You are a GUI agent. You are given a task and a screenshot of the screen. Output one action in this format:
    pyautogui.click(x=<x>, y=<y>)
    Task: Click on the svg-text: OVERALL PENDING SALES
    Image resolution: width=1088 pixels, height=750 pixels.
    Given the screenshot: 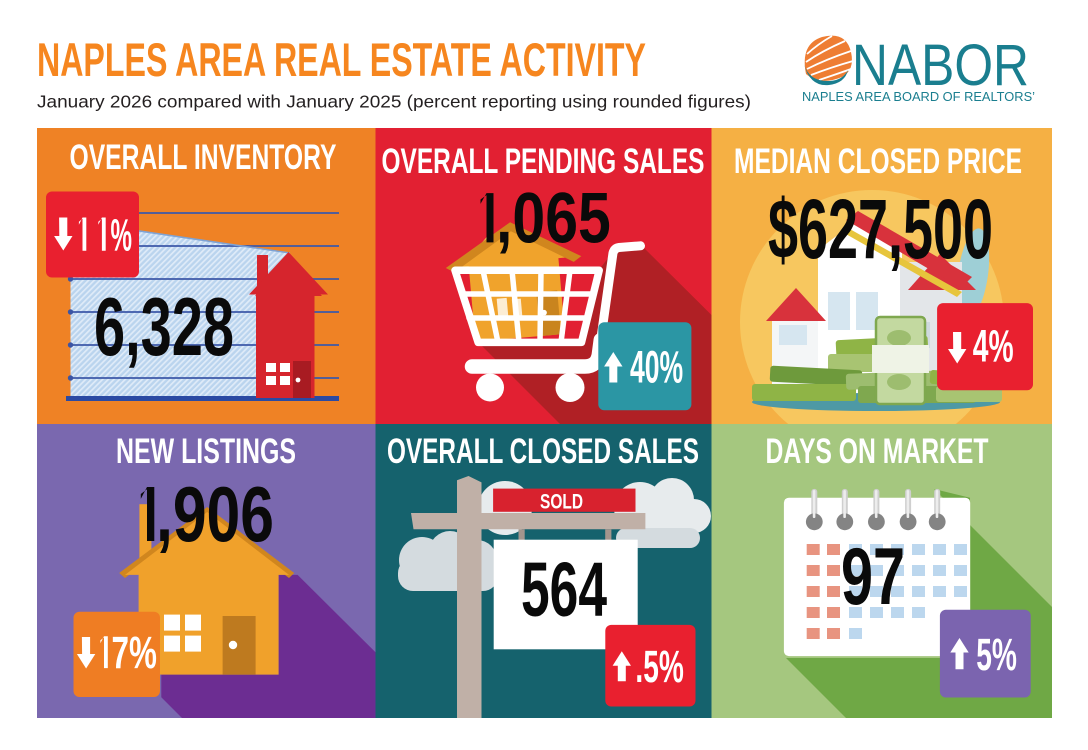 What is the action you would take?
    pyautogui.click(x=543, y=161)
    